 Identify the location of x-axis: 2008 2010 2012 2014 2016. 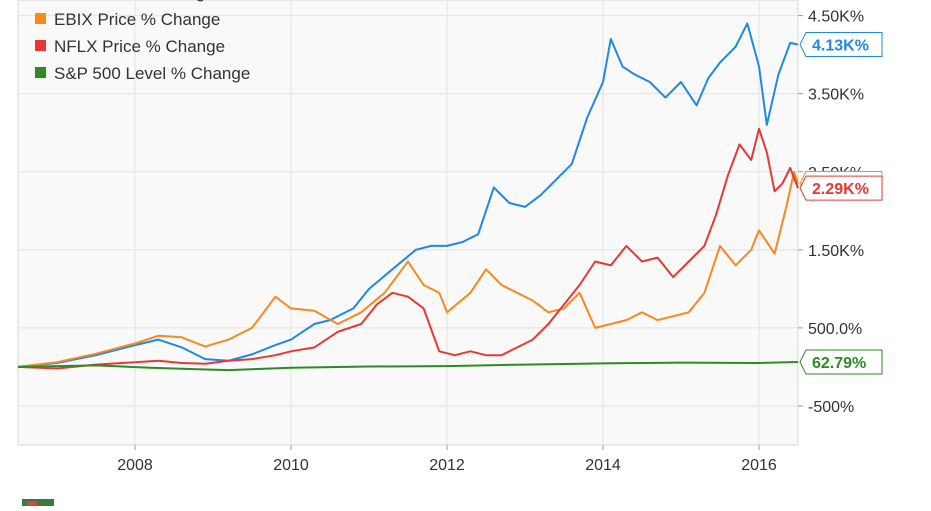
(447, 459).